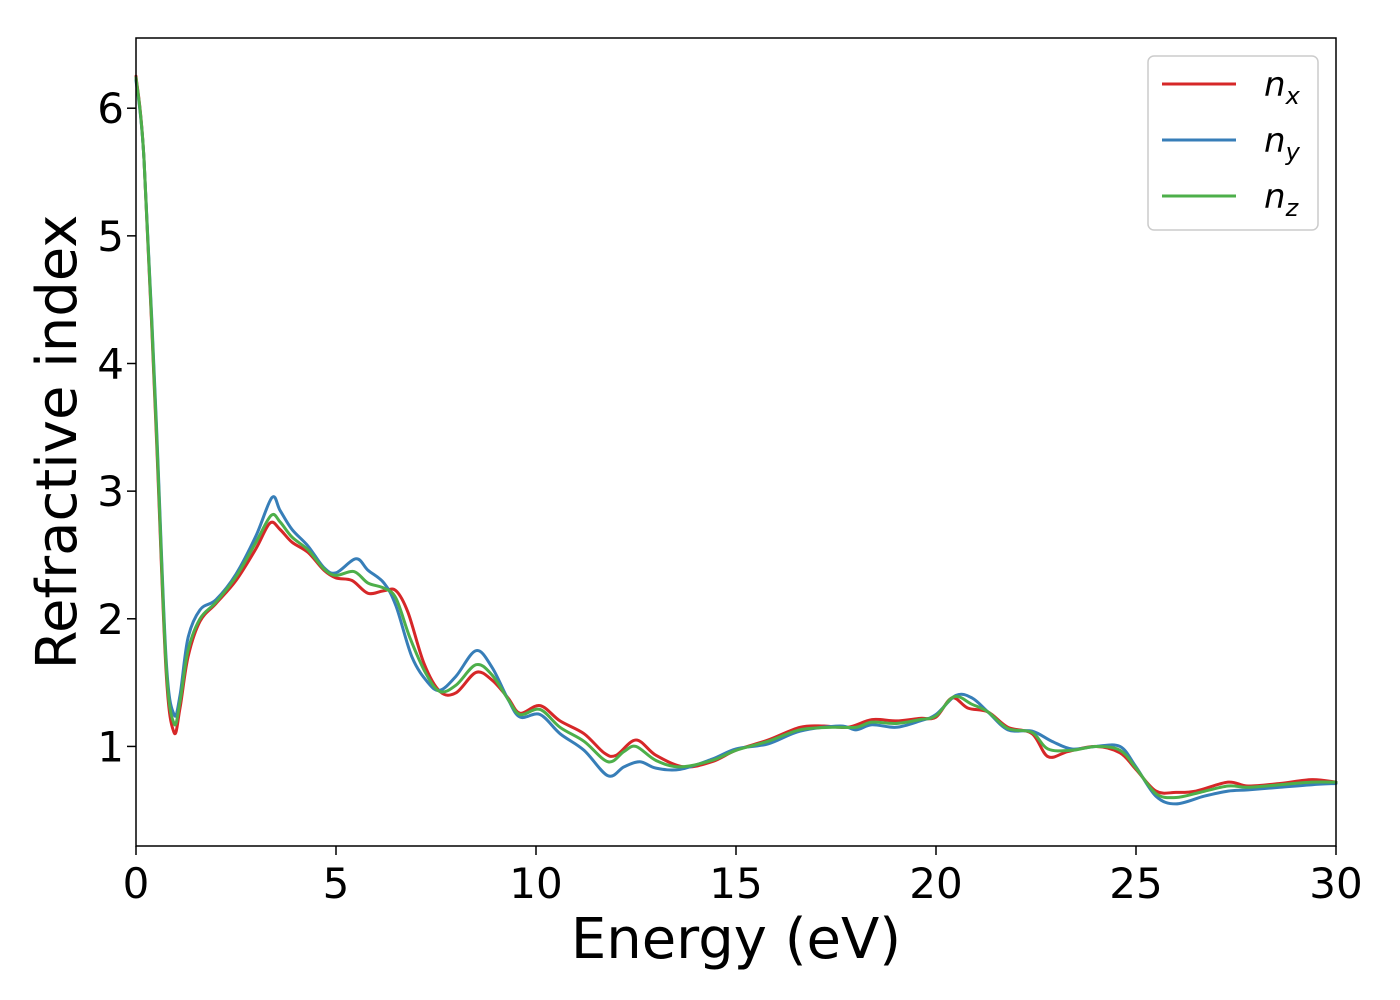 Image resolution: width=1400 pixels, height=1000 pixels. I want to click on x-tick-label: 5, so click(336, 883).